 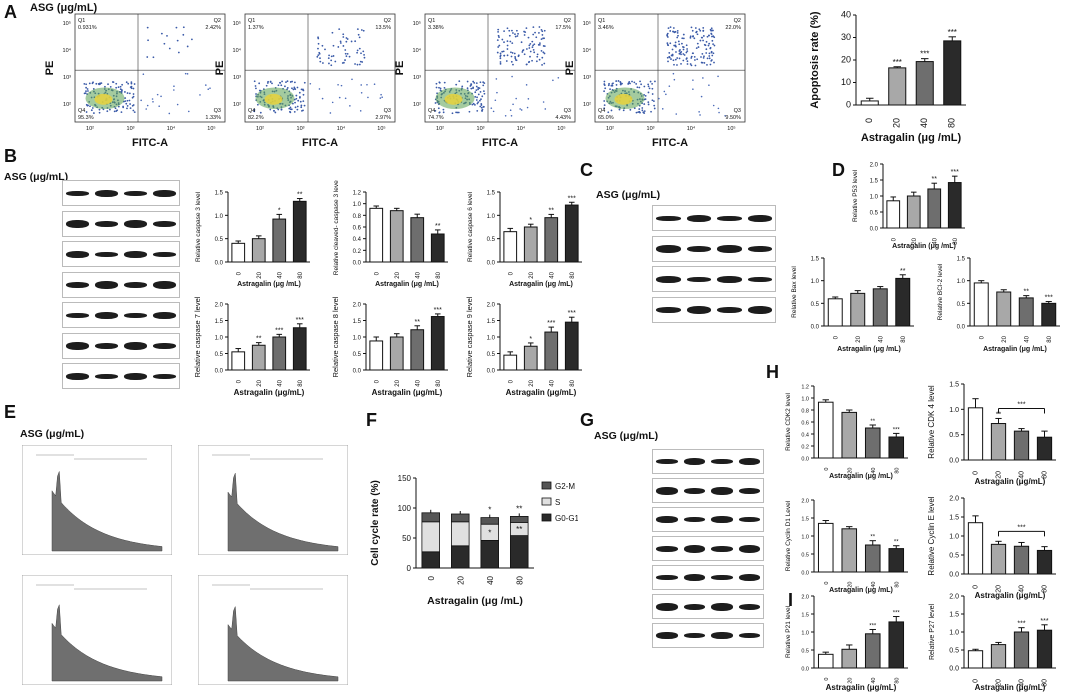 I want to click on quadrant-value: 2.42%, so click(x=213, y=28).